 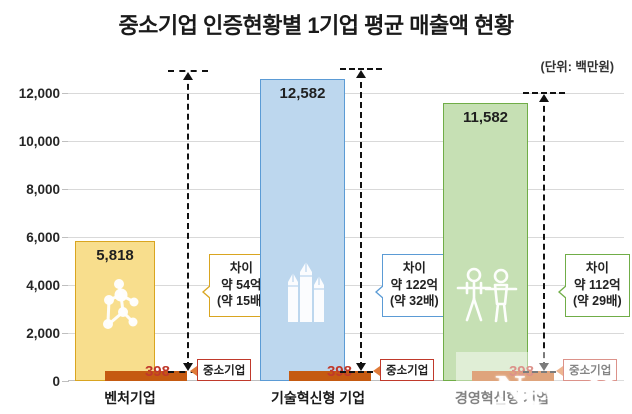 I want to click on bar-venture, so click(x=115, y=311).